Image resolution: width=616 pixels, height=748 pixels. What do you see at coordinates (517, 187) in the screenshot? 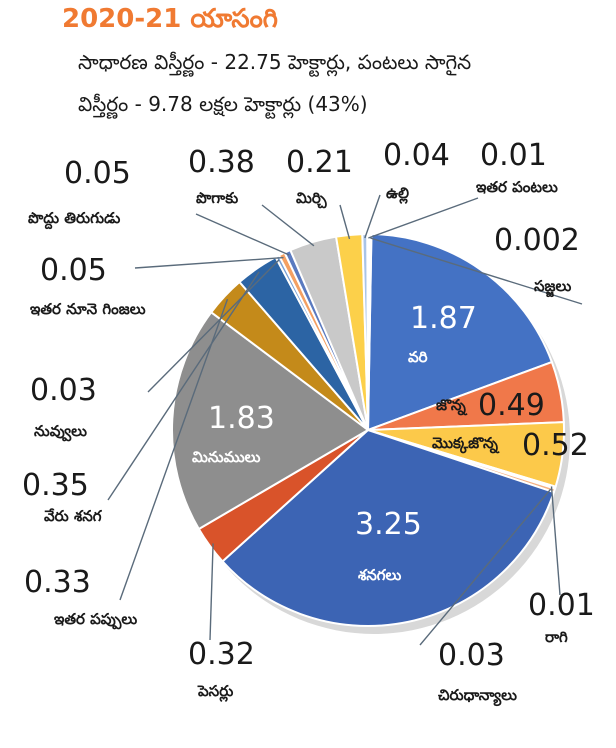
I see `name-label-16: ఇతర పంటలు` at bounding box center [517, 187].